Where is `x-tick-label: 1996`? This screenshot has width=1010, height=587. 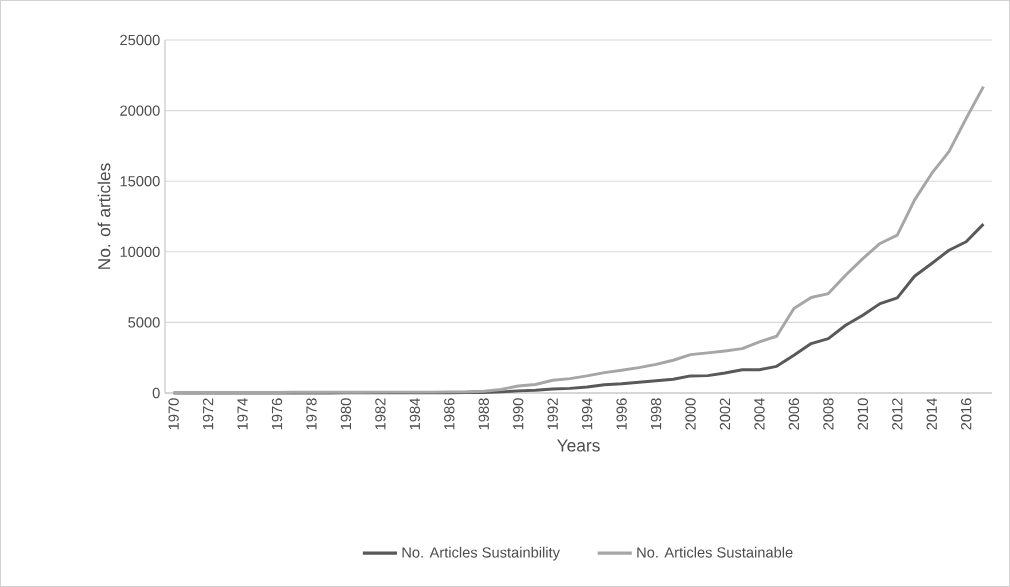 x-tick-label: 1996 is located at coordinates (621, 414).